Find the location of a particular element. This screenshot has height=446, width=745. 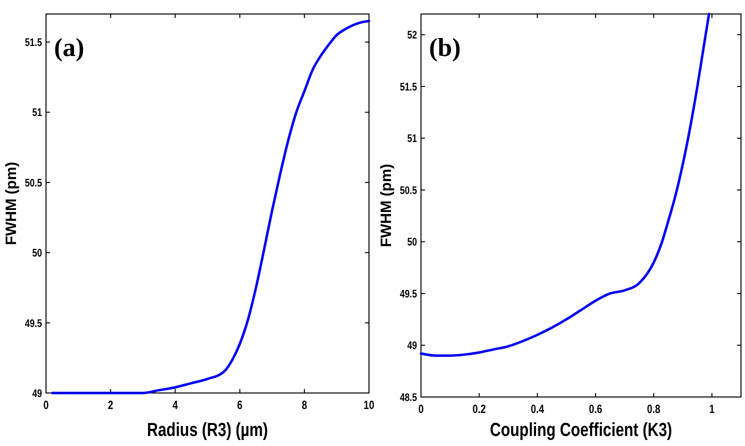

x-axis-title: Radius (R3) (µm) is located at coordinates (207, 429).